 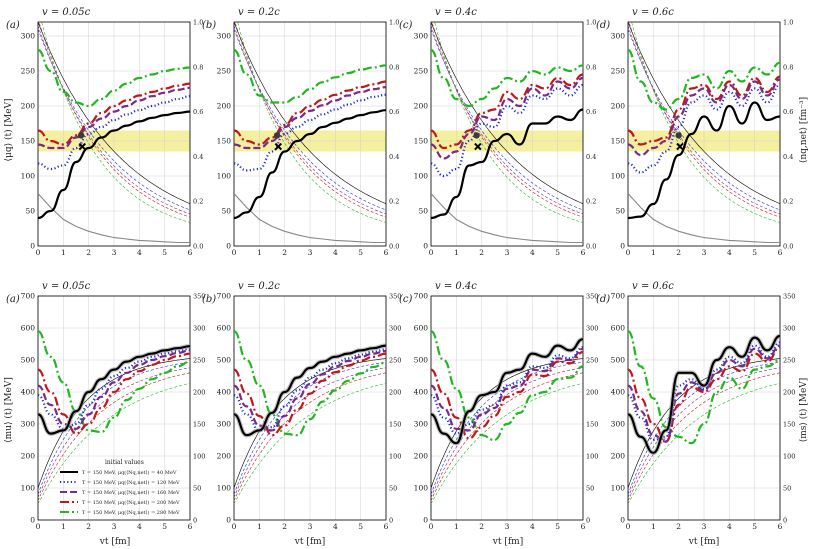 I want to click on y2-tick-label: 100, so click(x=789, y=457).